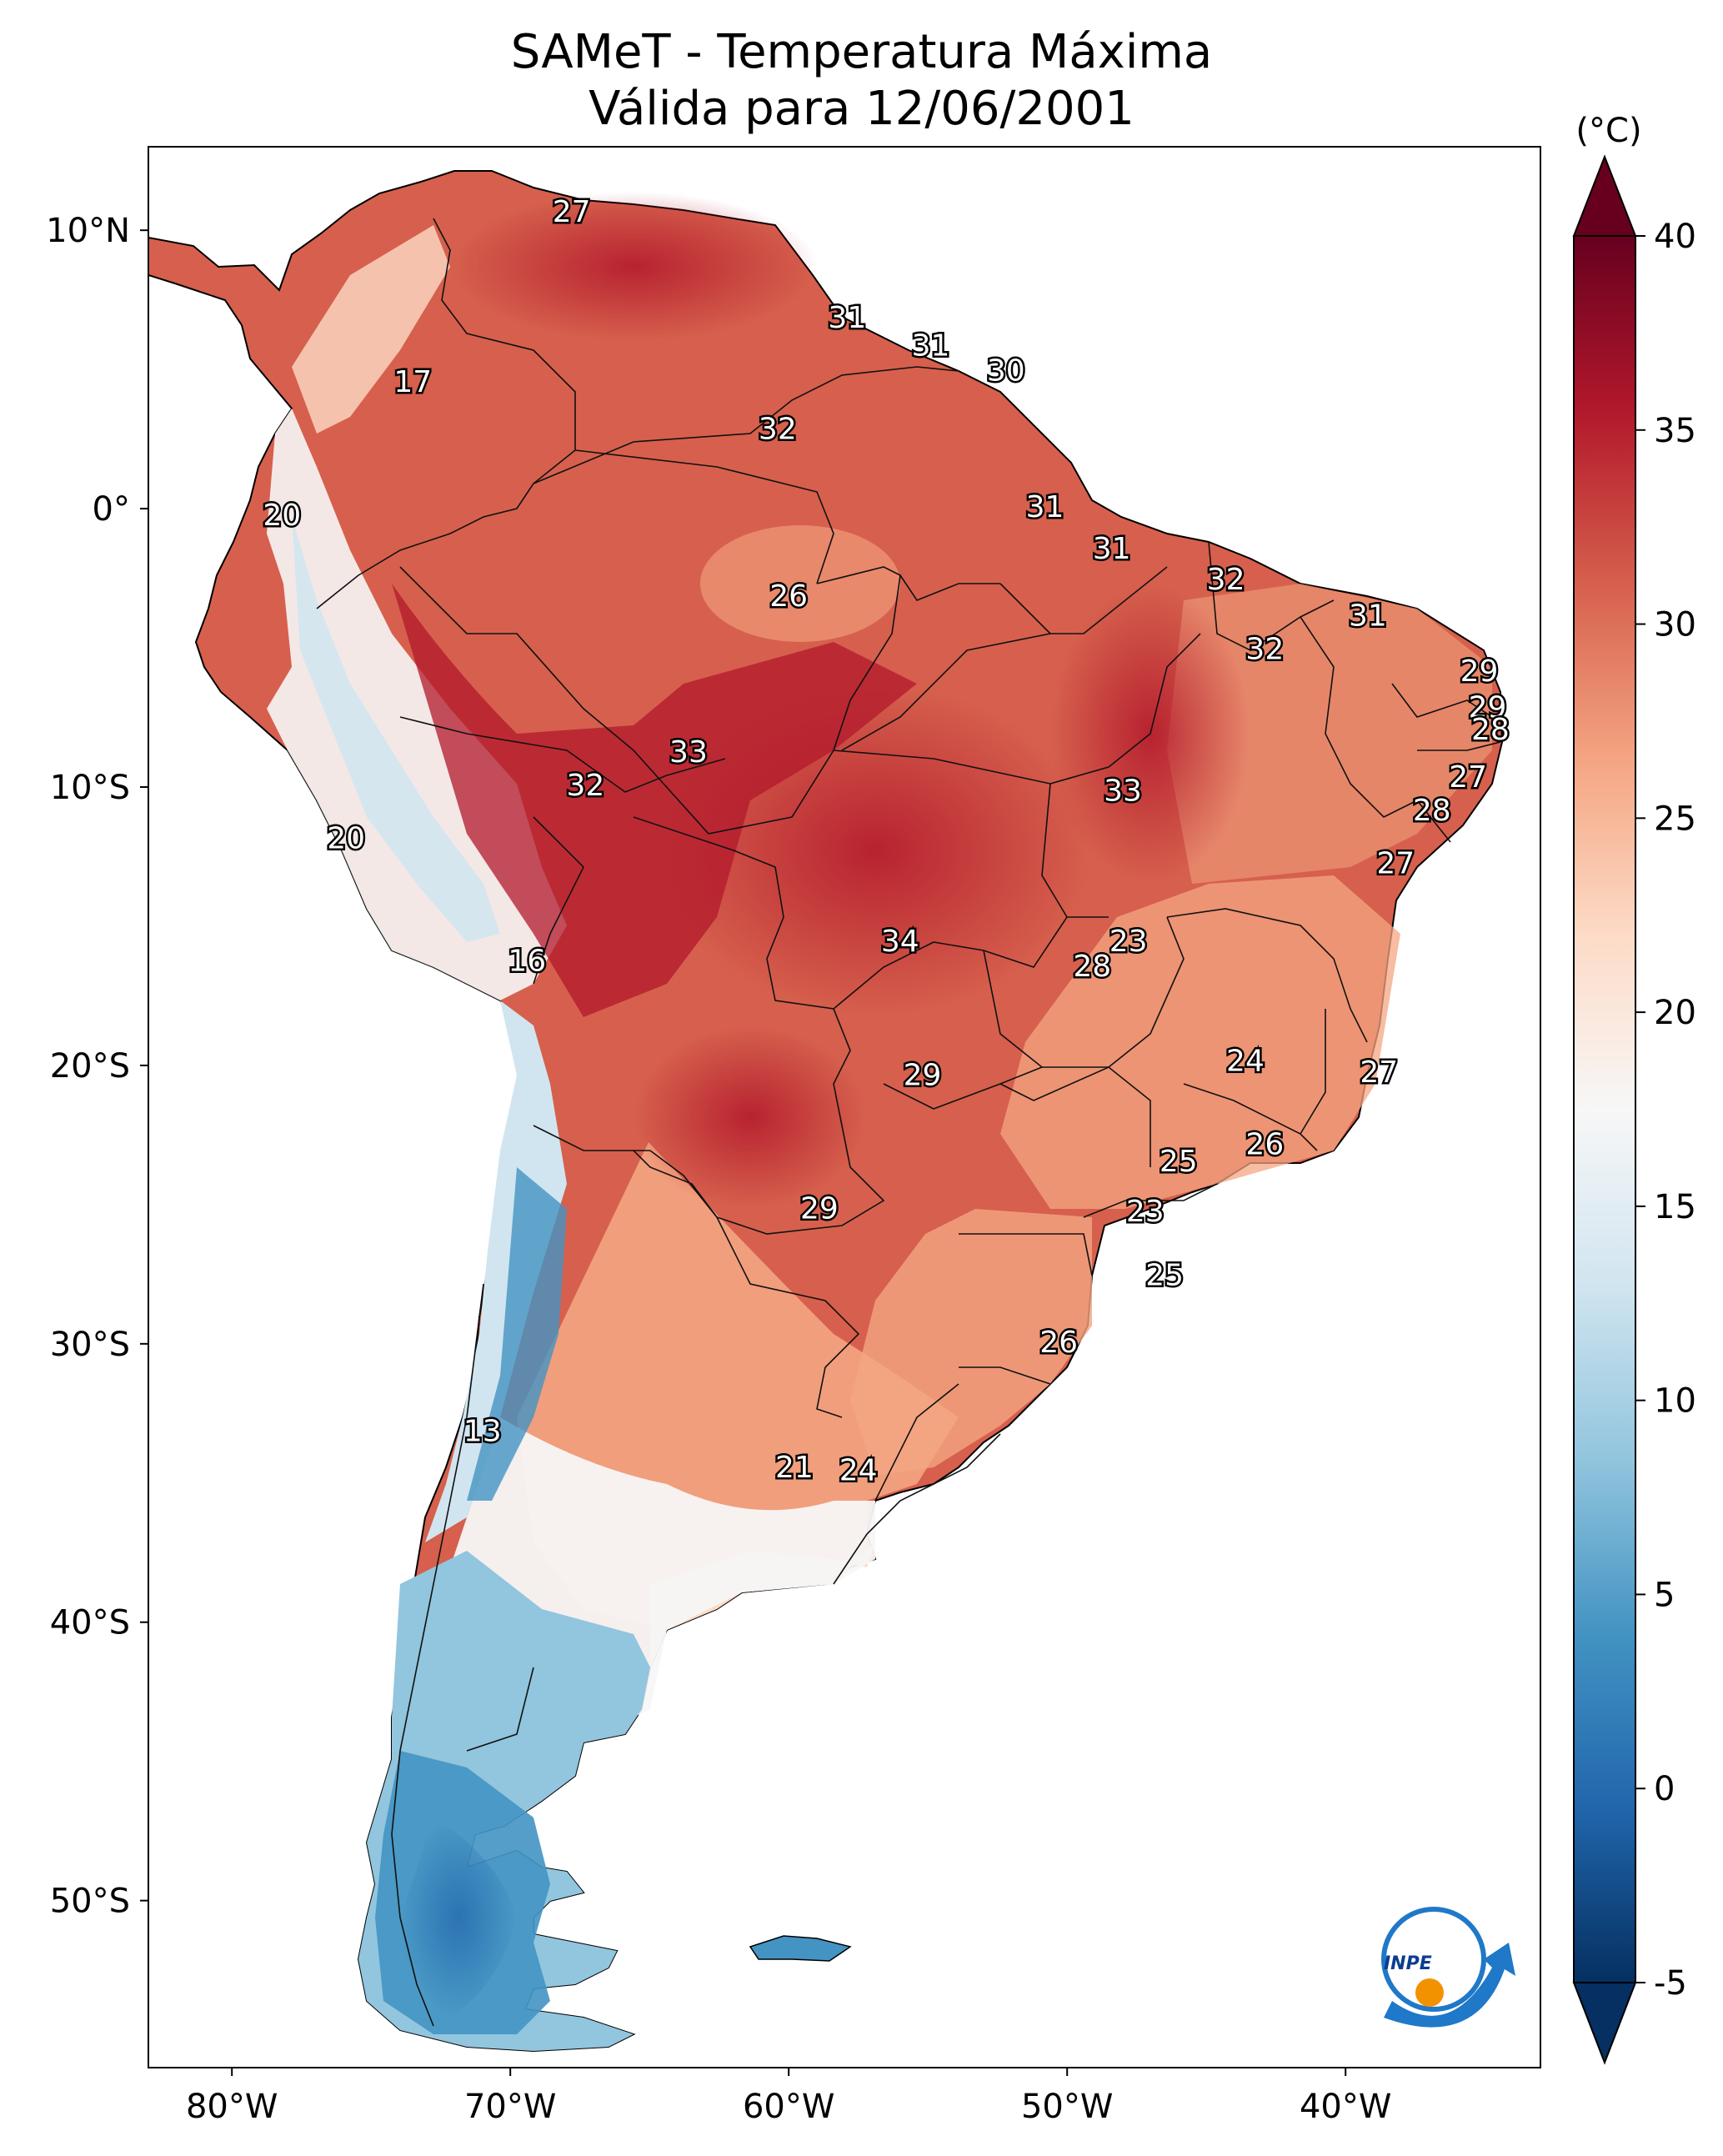 This screenshot has width=1723, height=2156. I want to click on colorbar-tick-label: 30, so click(1675, 625).